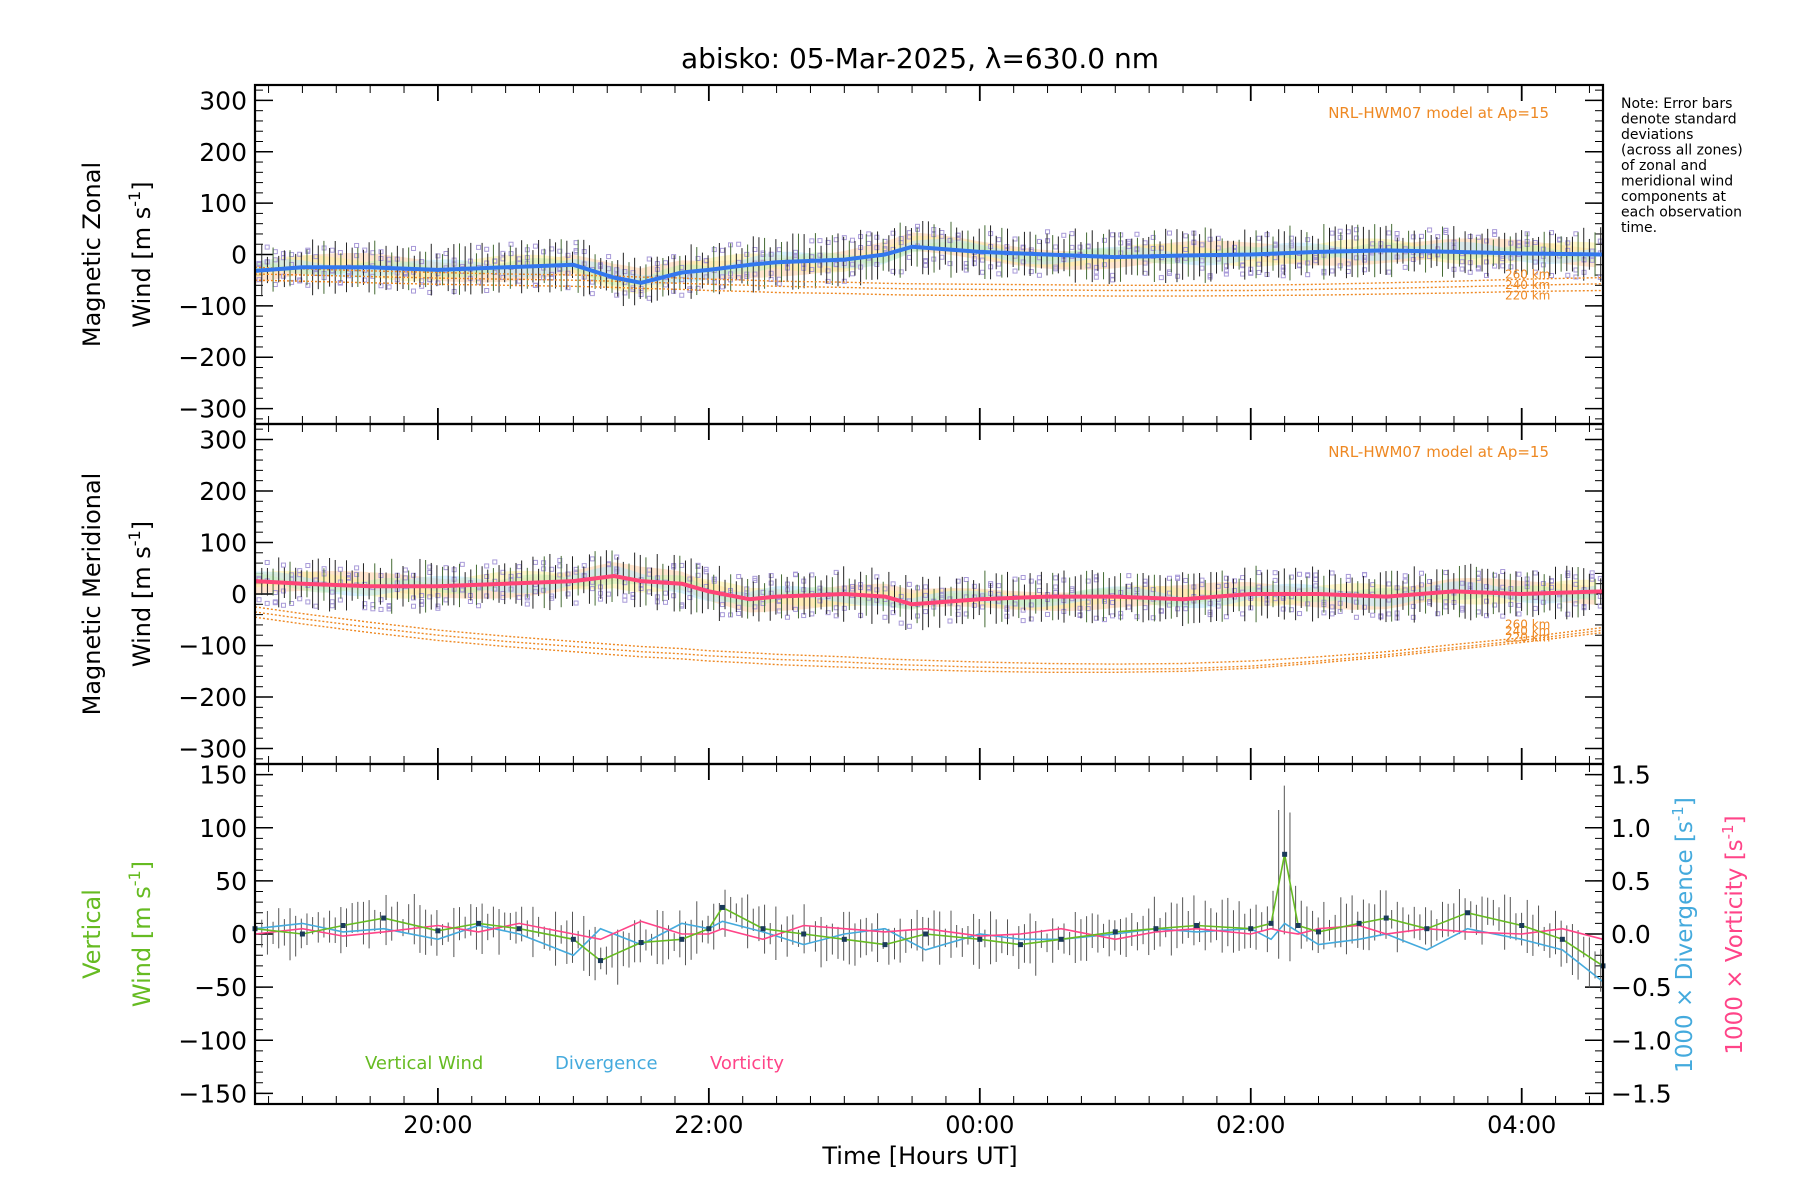 This screenshot has height=1200, width=1800. What do you see at coordinates (1685, 801) in the screenshot?
I see `bracket: ]` at bounding box center [1685, 801].